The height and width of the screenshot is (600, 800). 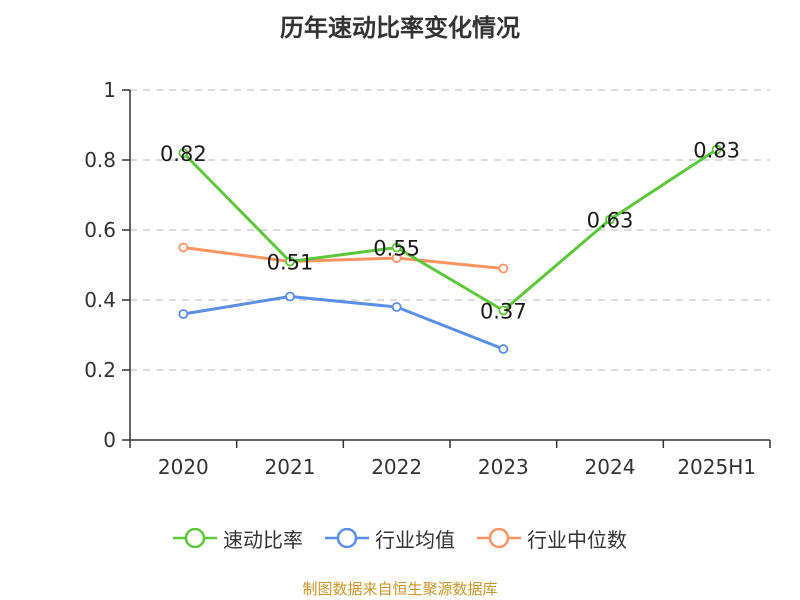 What do you see at coordinates (109, 440) in the screenshot?
I see `y-tick-label: 0` at bounding box center [109, 440].